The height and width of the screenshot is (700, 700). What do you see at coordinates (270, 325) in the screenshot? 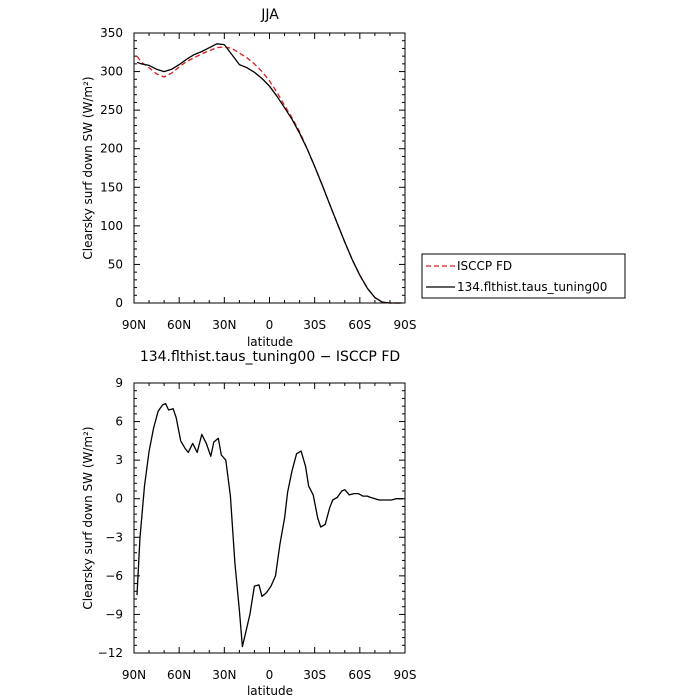
I see `top-x-tick-label: 0` at bounding box center [270, 325].